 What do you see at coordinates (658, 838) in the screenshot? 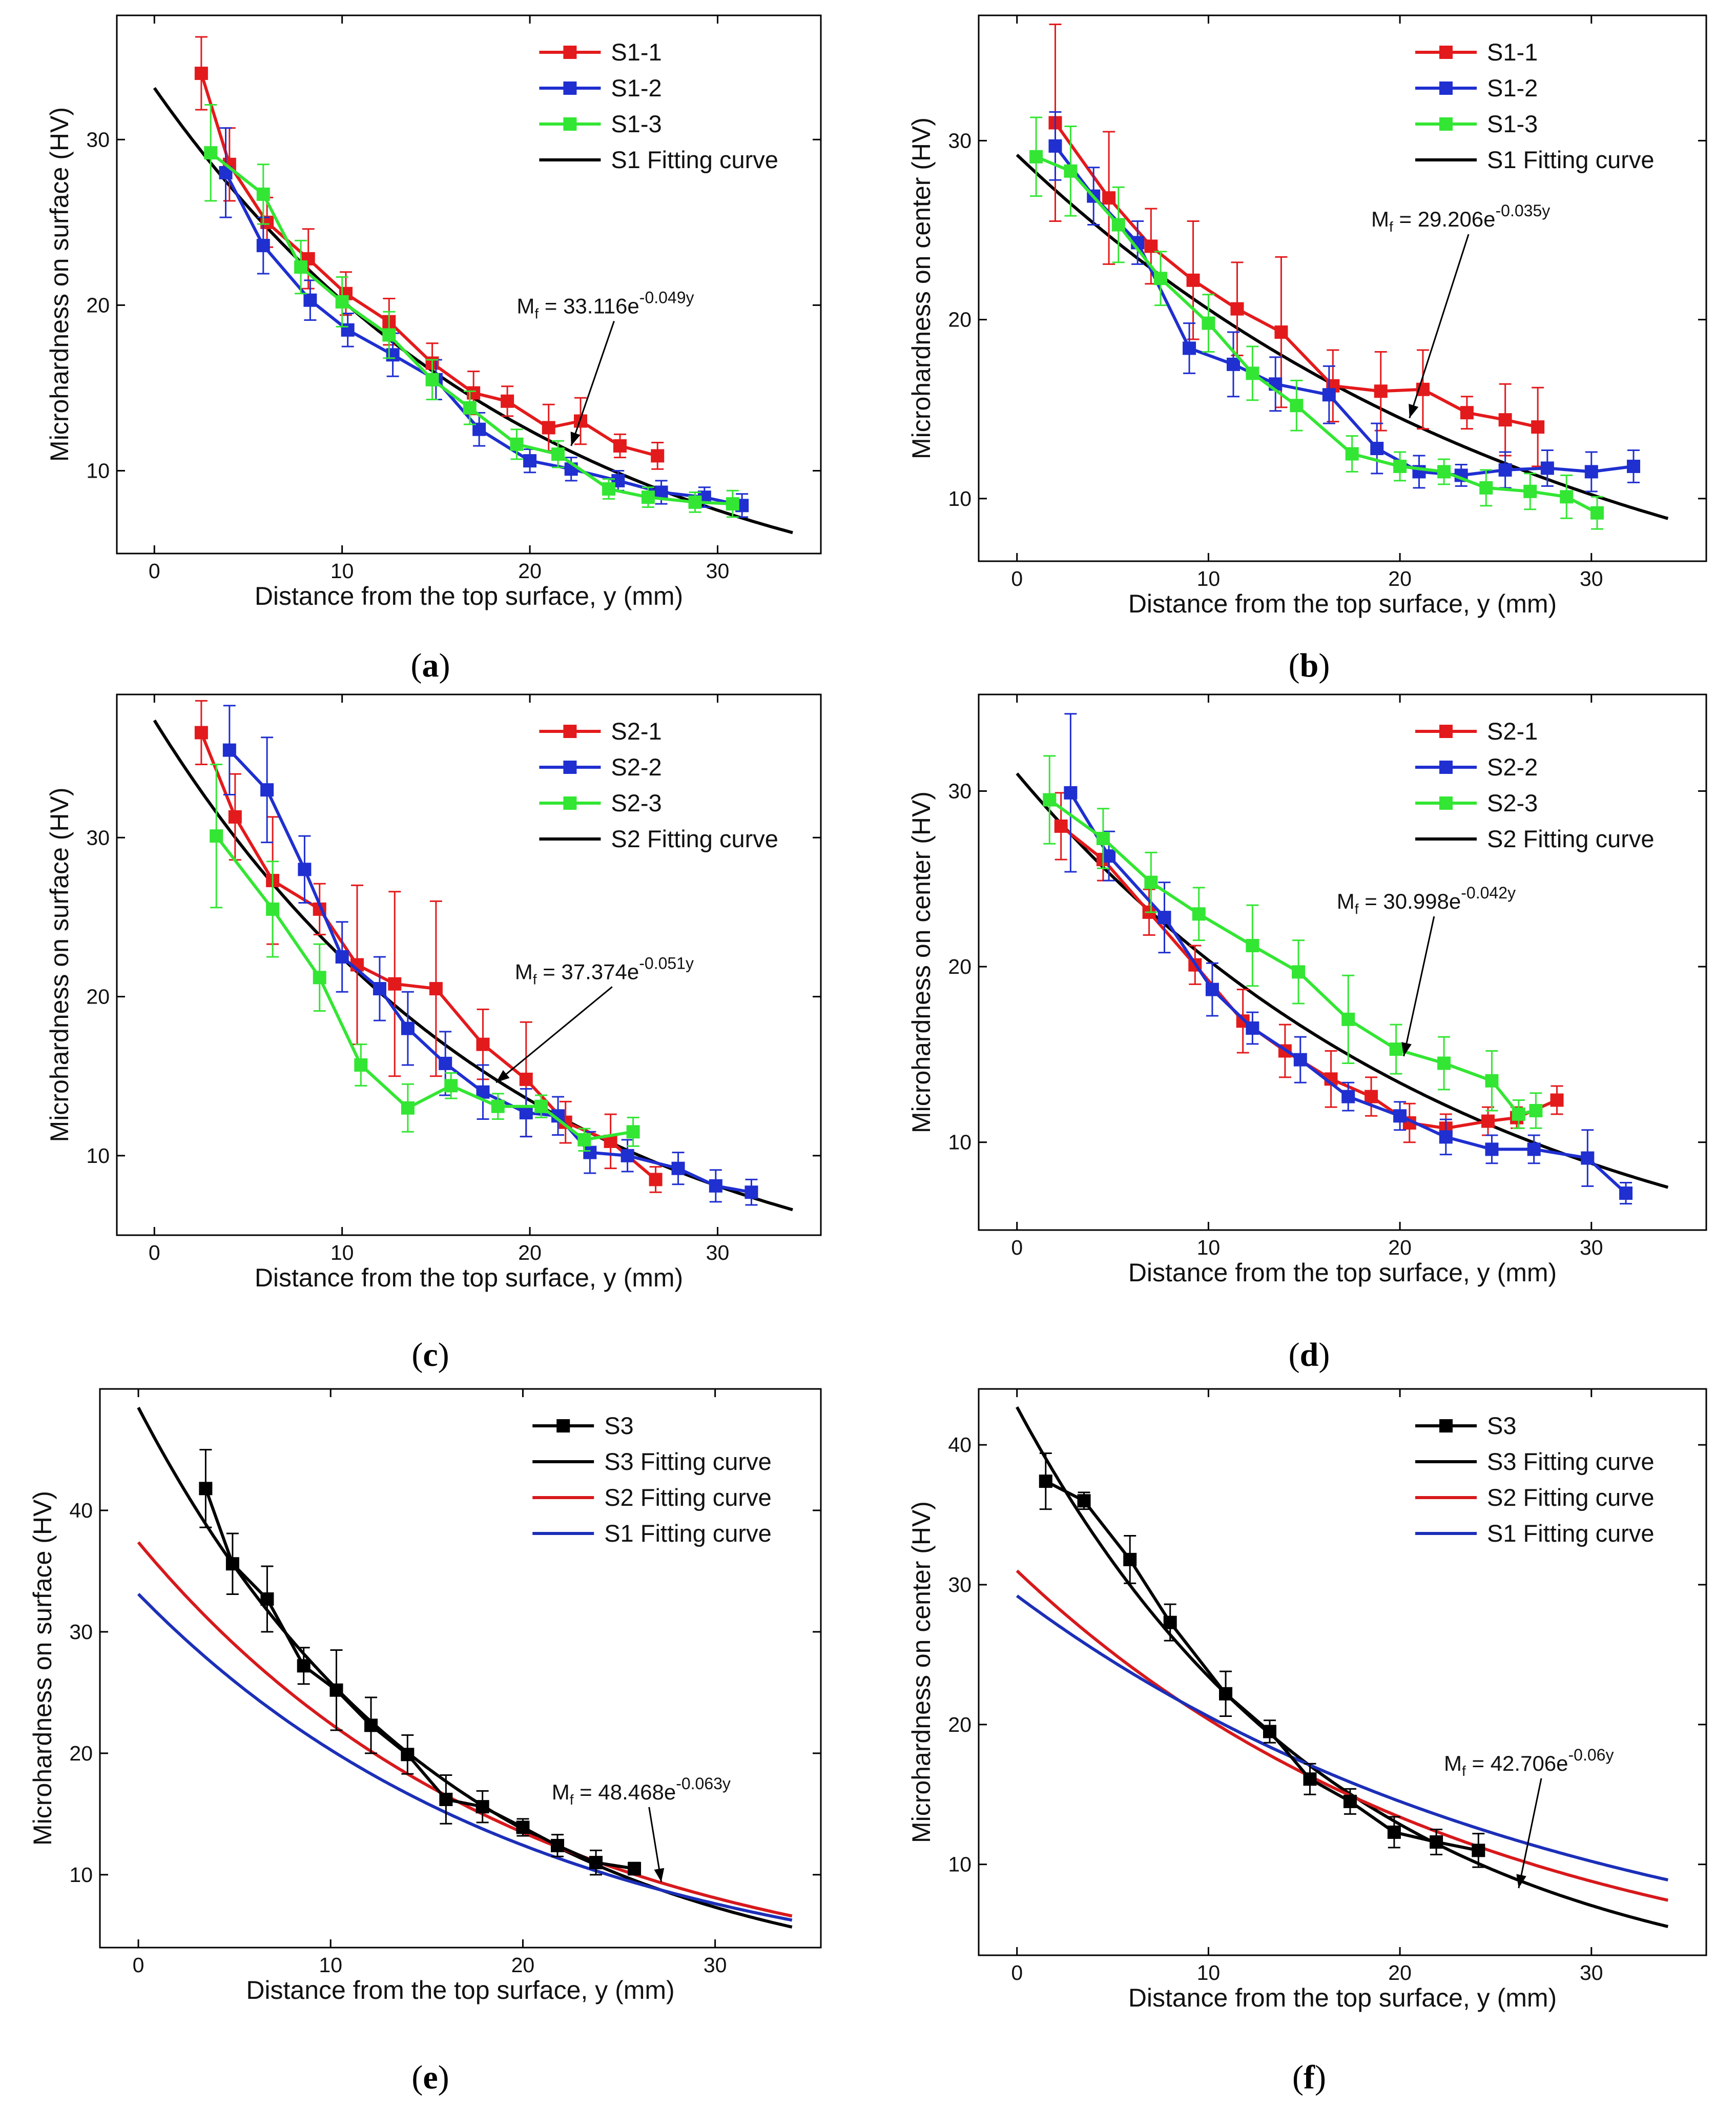
I see `legend-entry: S2 Fitting curve` at bounding box center [658, 838].